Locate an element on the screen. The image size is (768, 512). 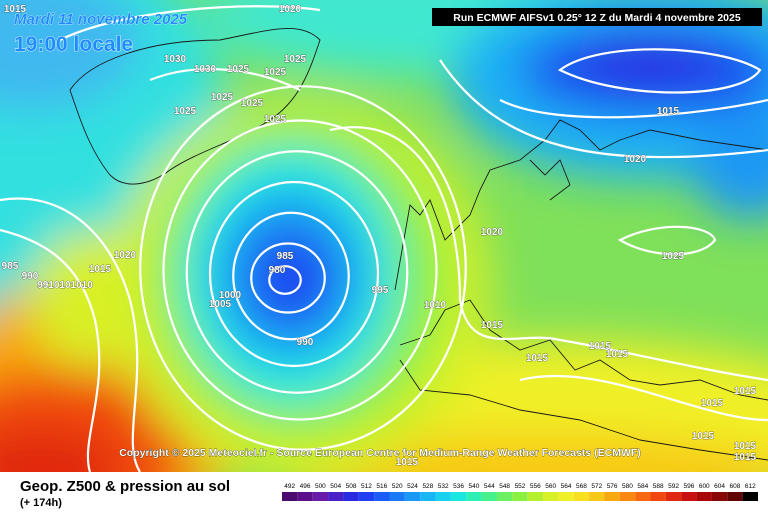
scale-label: 580 is located at coordinates (627, 486).